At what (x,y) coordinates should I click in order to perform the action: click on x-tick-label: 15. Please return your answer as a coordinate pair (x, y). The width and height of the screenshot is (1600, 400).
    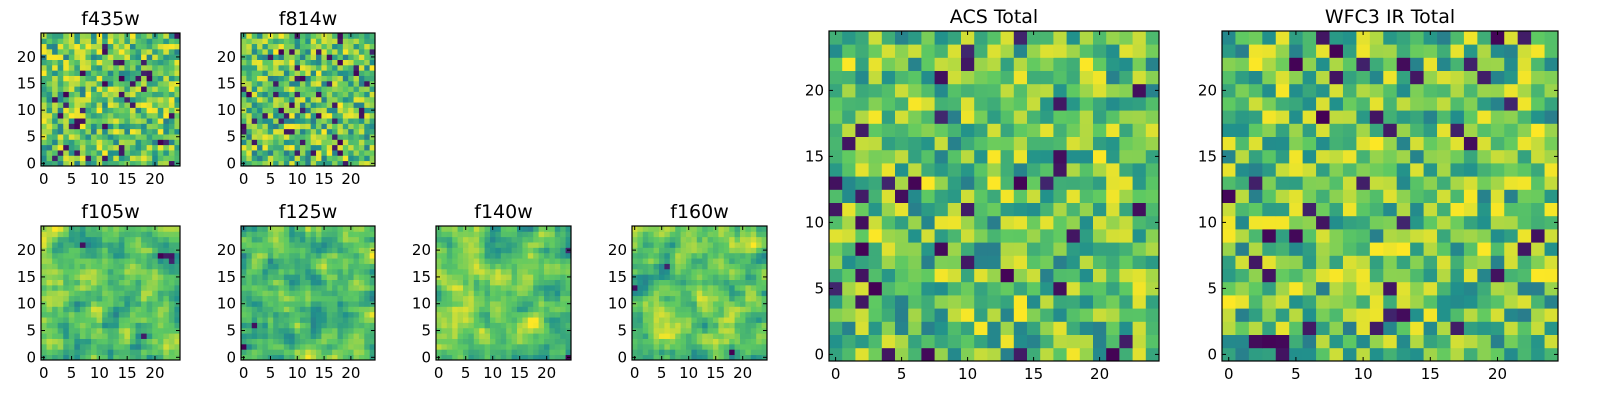
    Looking at the image, I should click on (519, 373).